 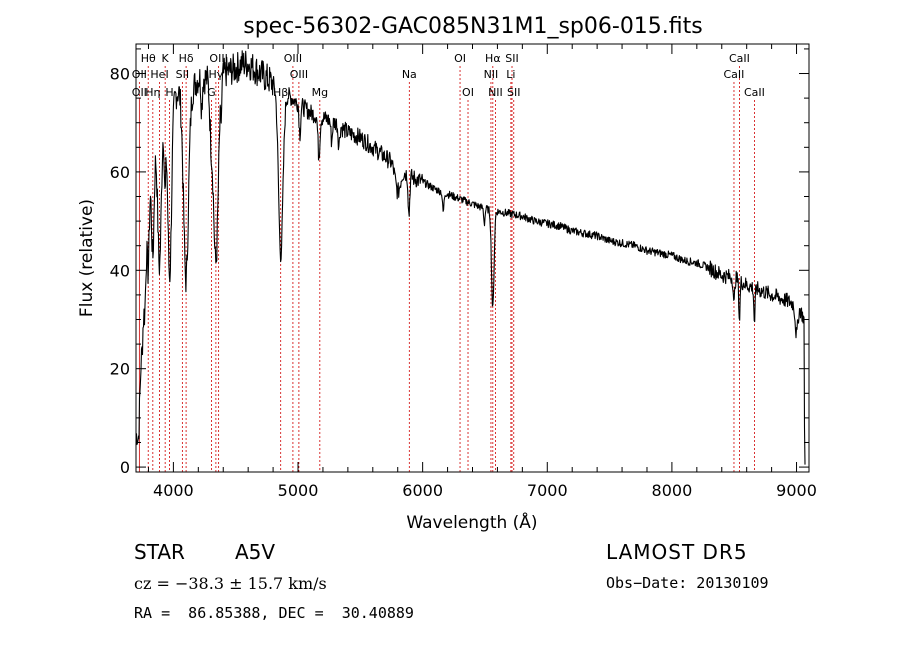 I want to click on line-marker-label: G, so click(x=211, y=92).